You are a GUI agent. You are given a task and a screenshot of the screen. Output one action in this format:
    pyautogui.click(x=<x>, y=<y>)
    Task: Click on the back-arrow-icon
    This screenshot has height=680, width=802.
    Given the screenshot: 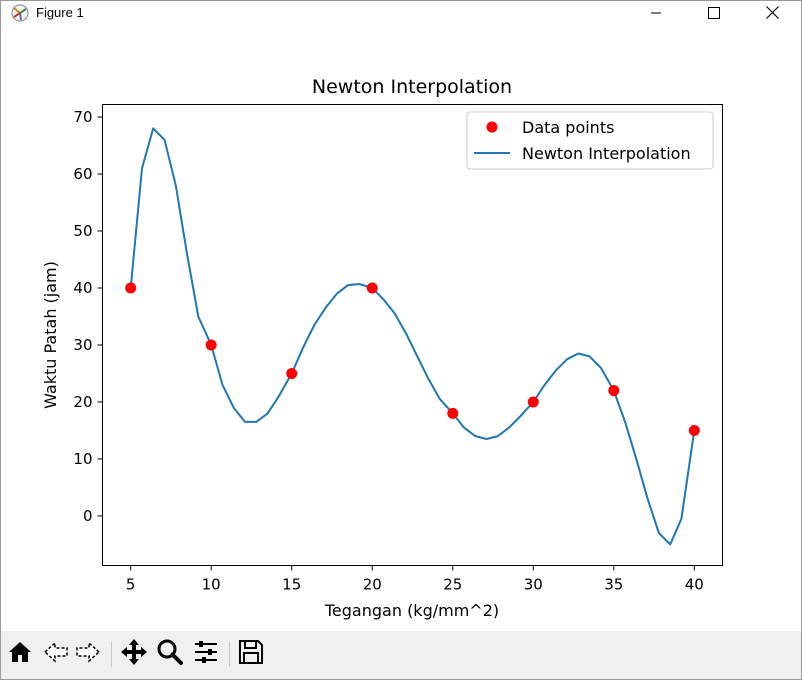 What is the action you would take?
    pyautogui.click(x=56, y=654)
    